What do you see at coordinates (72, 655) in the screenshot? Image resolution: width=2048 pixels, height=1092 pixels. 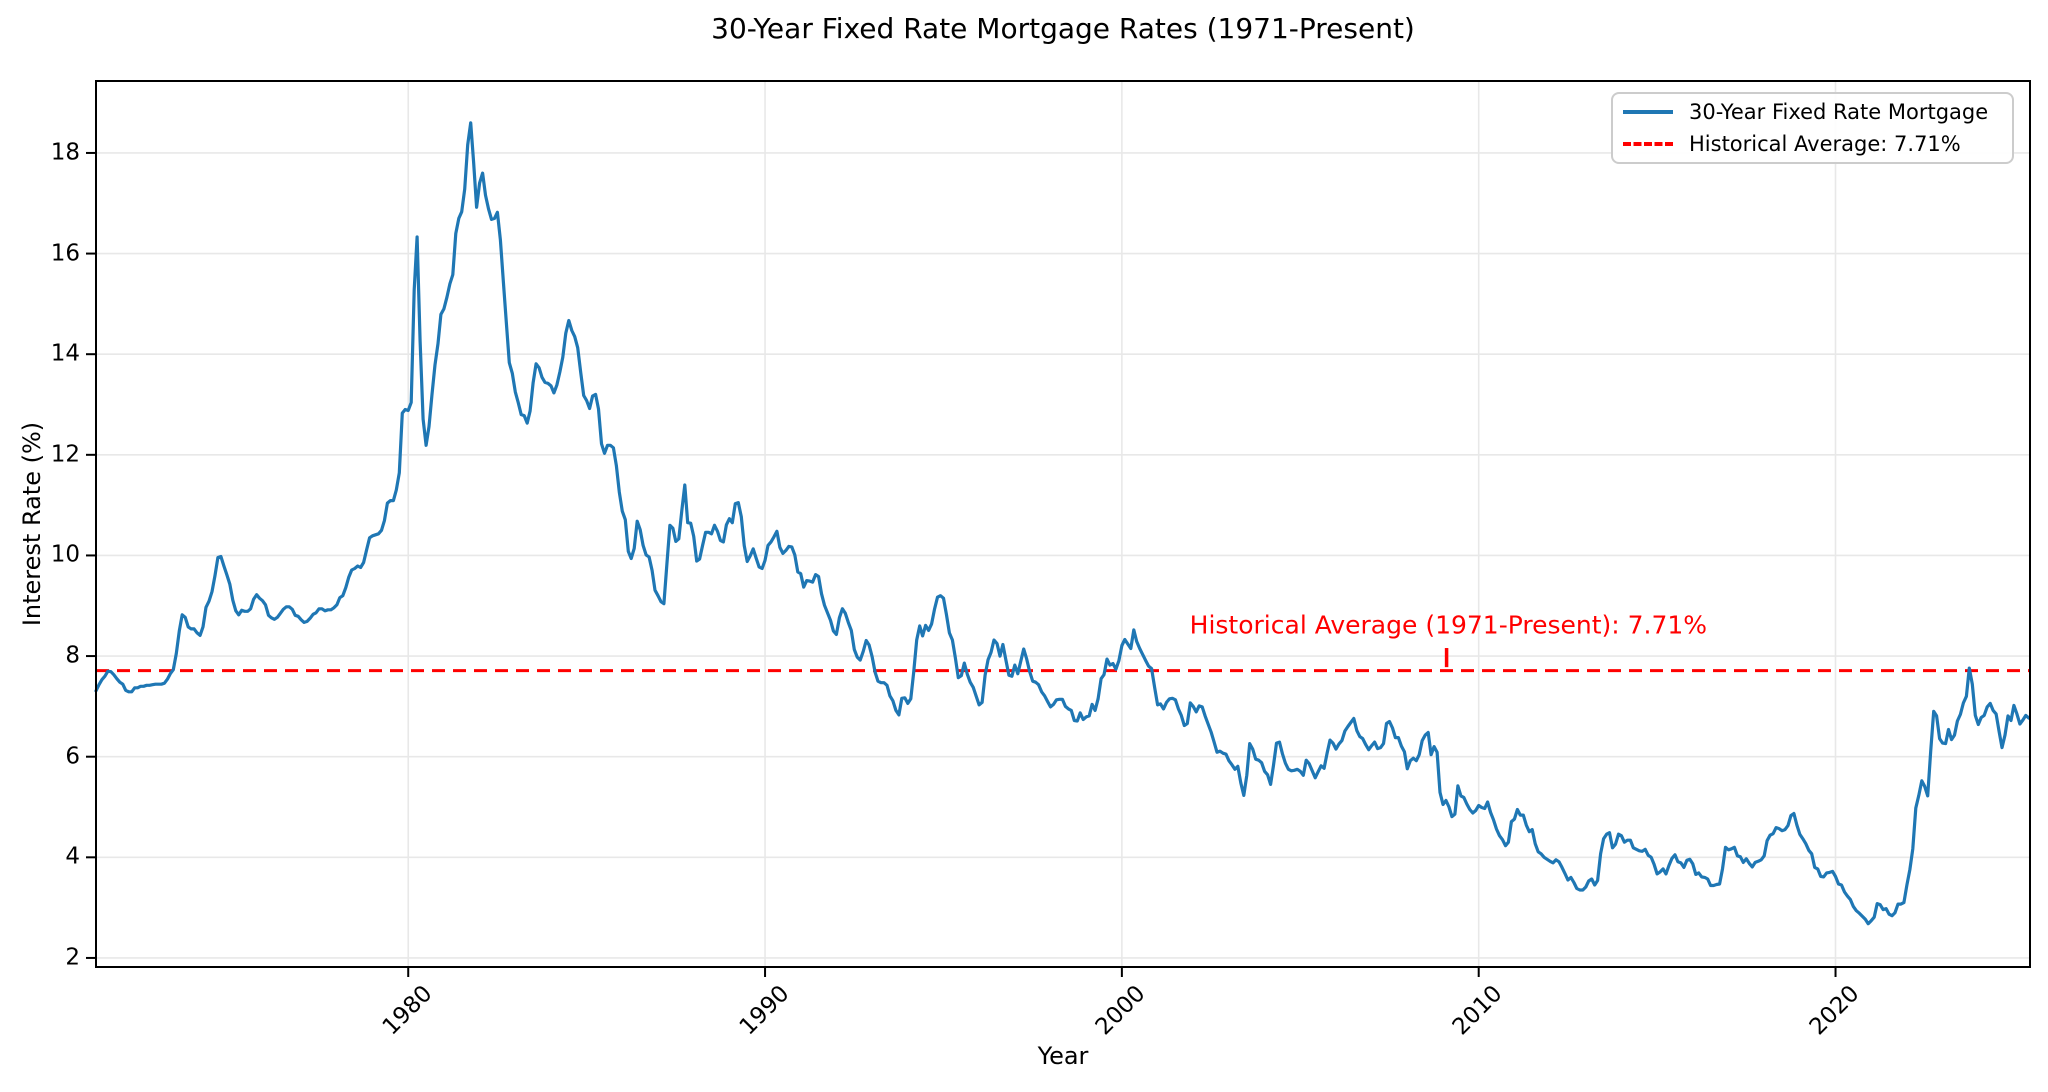 I see `y-tick-label-8: 8` at bounding box center [72, 655].